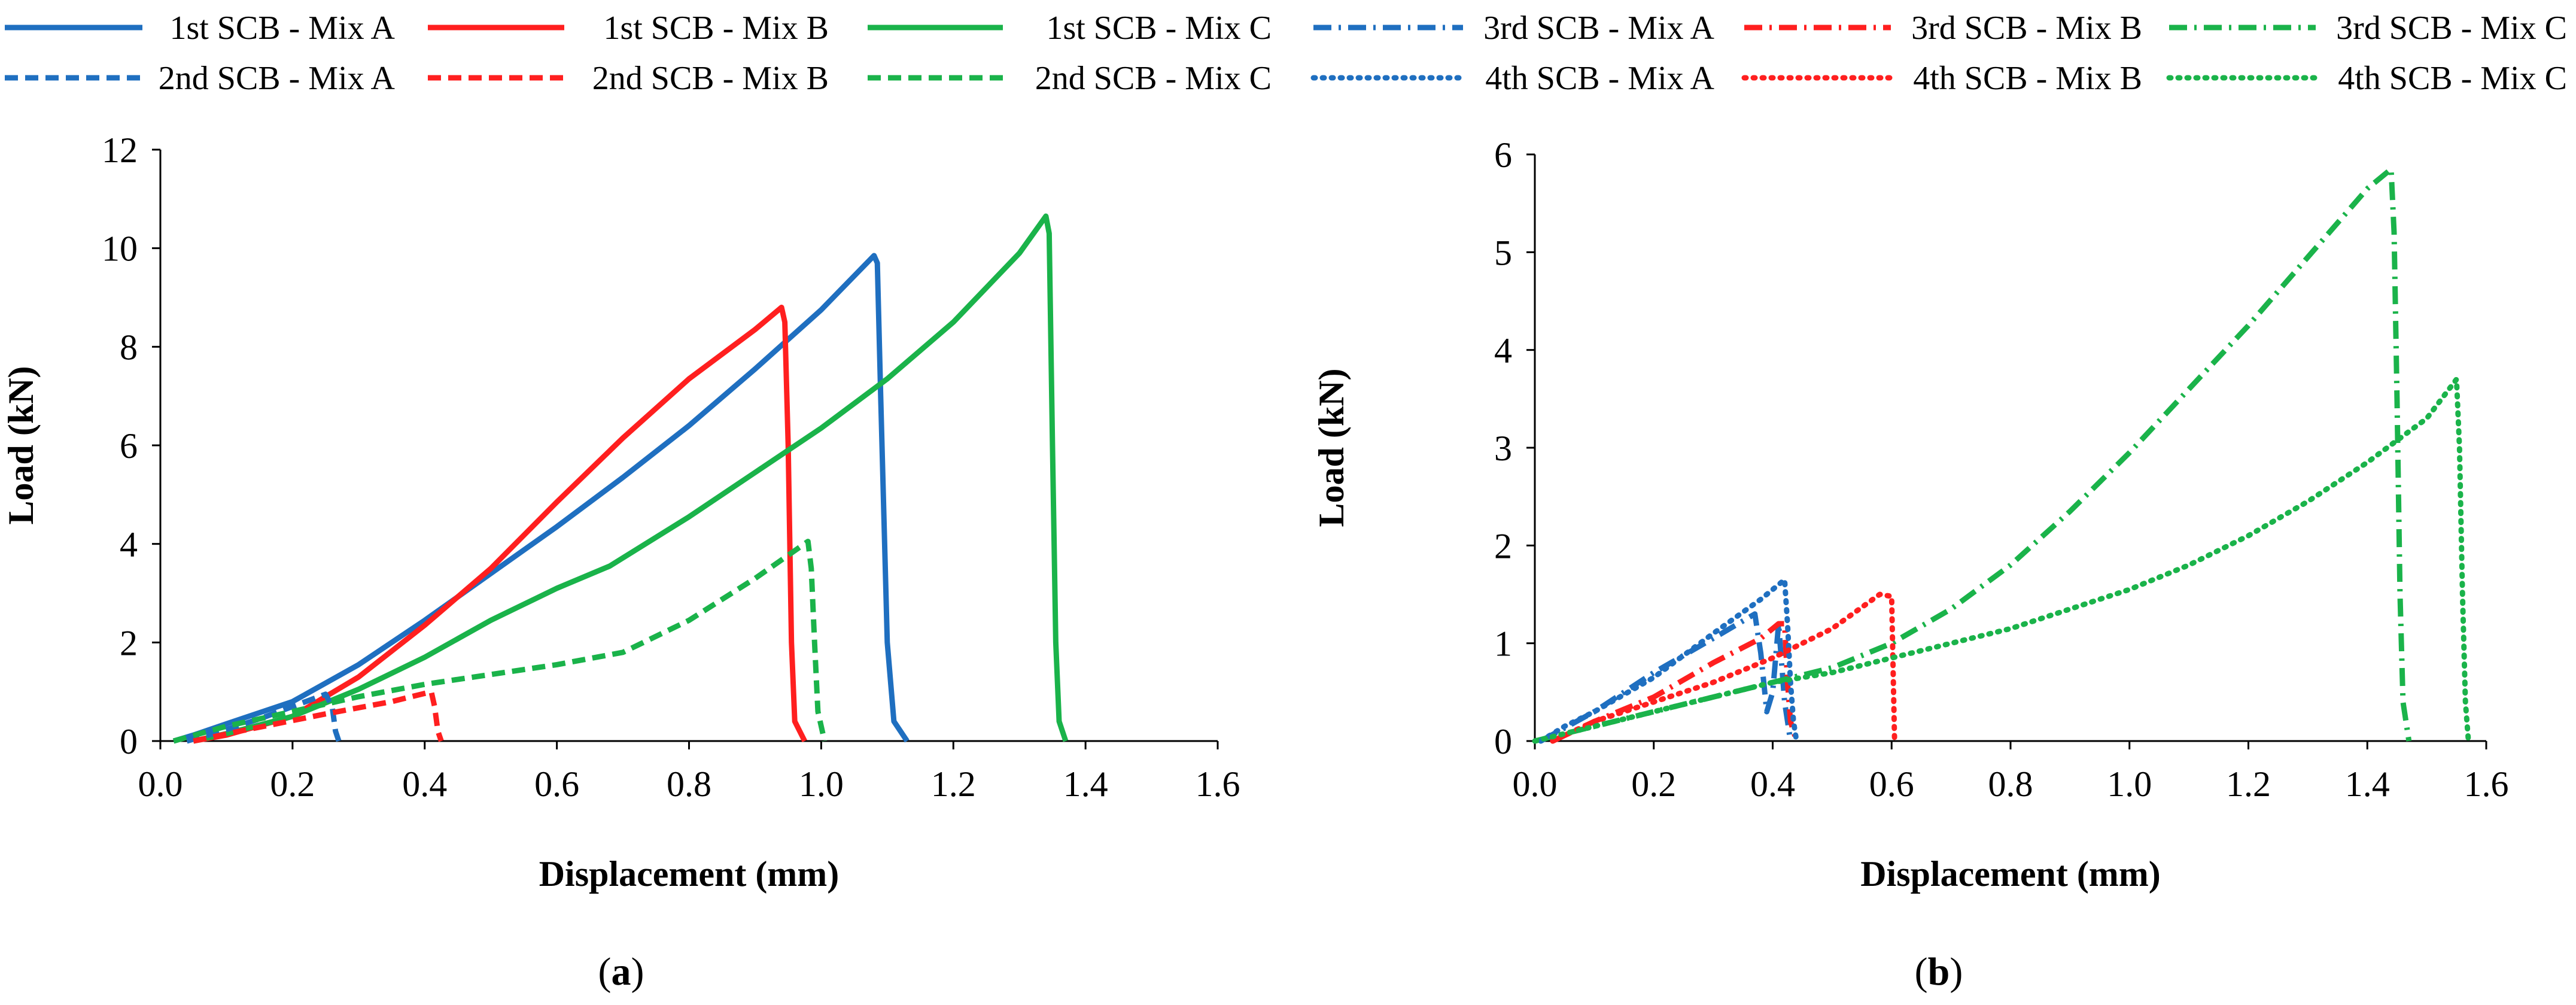 This screenshot has width=2576, height=1005. What do you see at coordinates (129, 446) in the screenshot?
I see `y-tick-label-a-3: 6` at bounding box center [129, 446].